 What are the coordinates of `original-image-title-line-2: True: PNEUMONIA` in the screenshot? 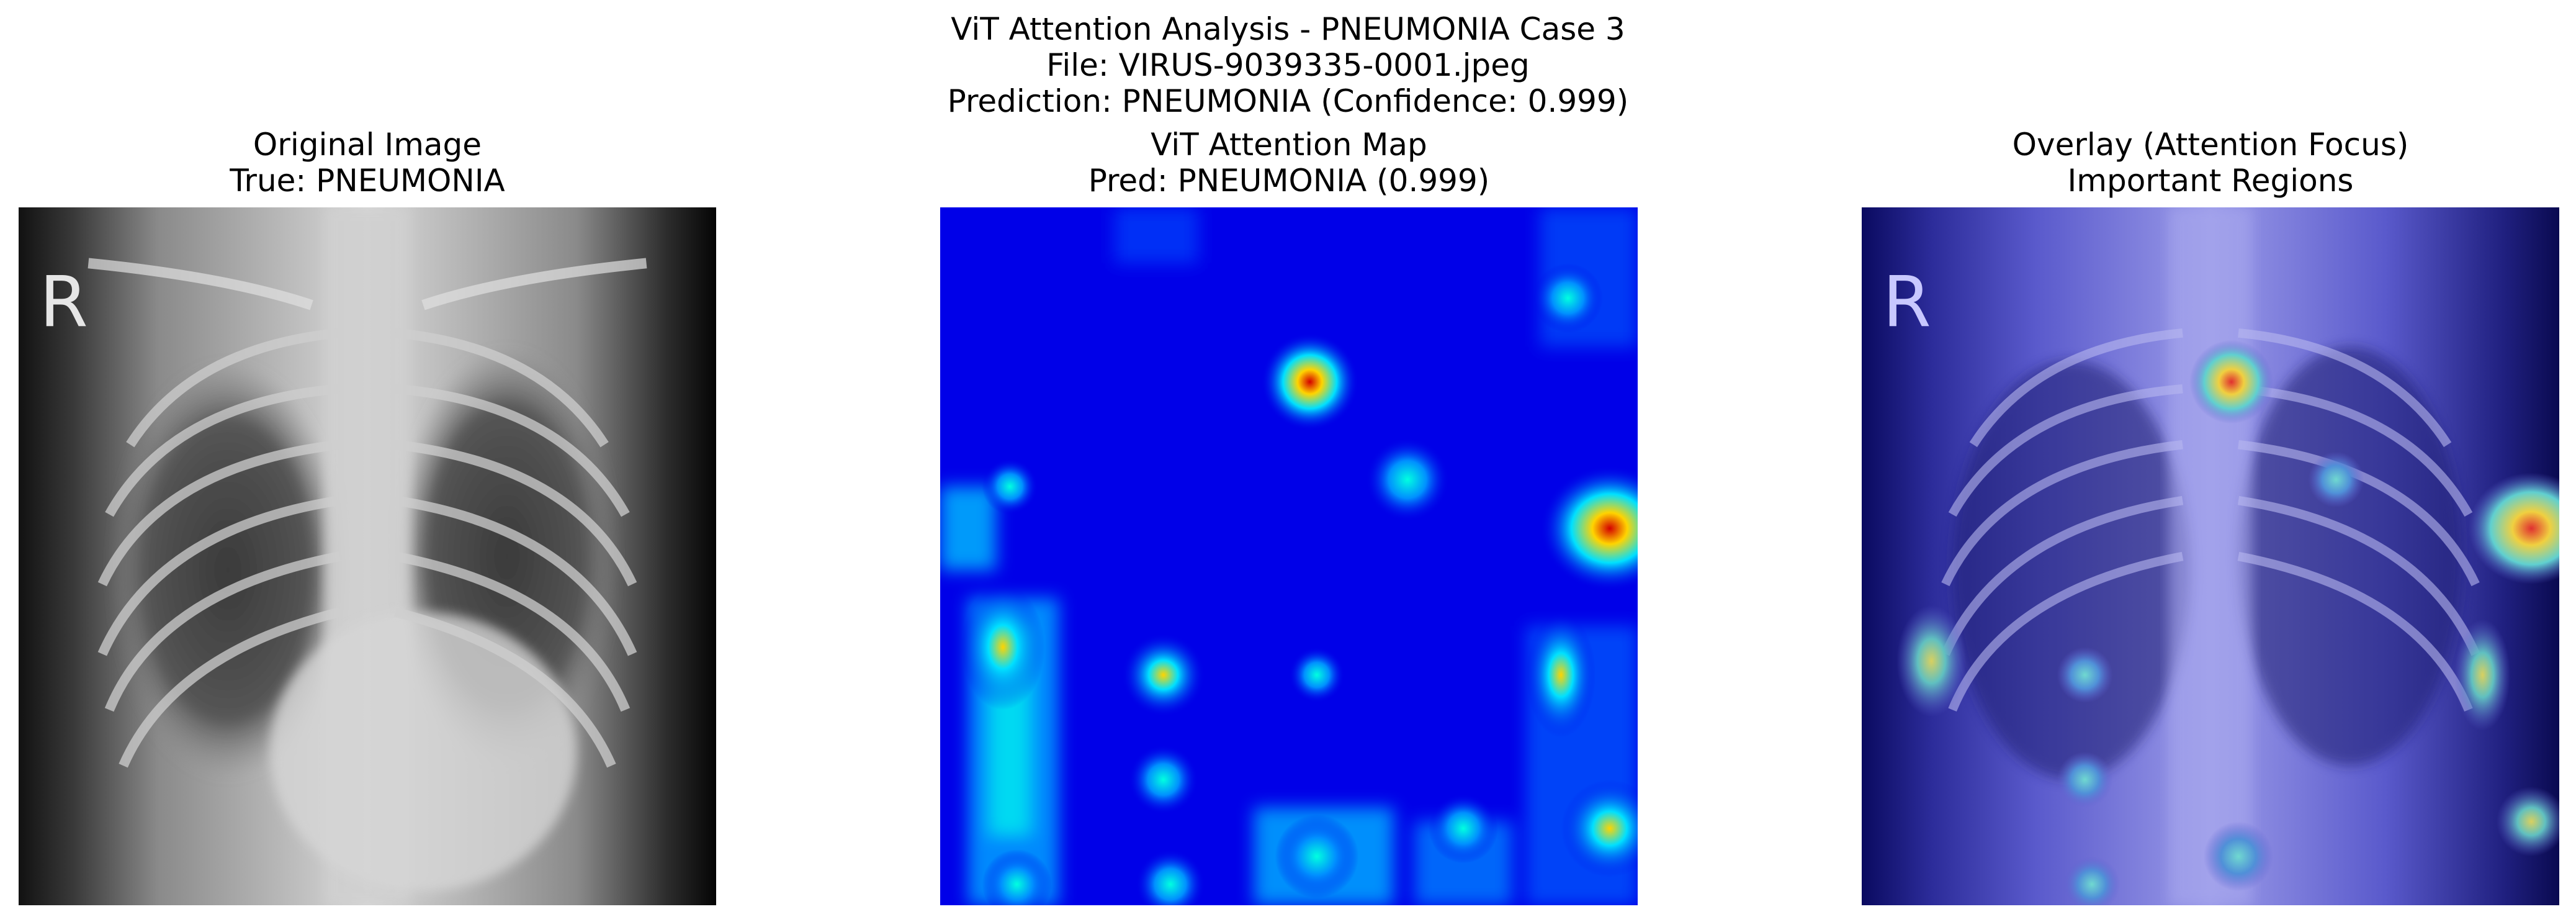 It's located at (367, 181).